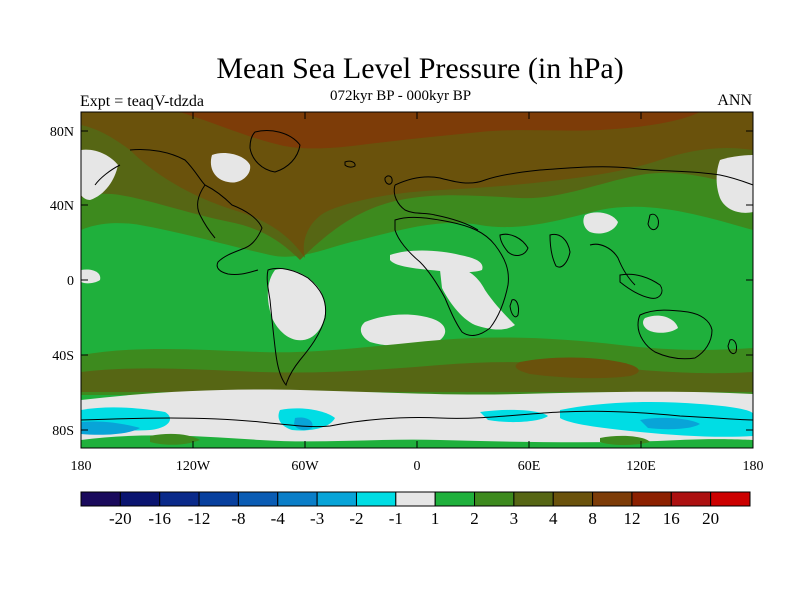 Image resolution: width=800 pixels, height=600 pixels. I want to click on experiment-label: Expt = teaqV-tdzda, so click(142, 101).